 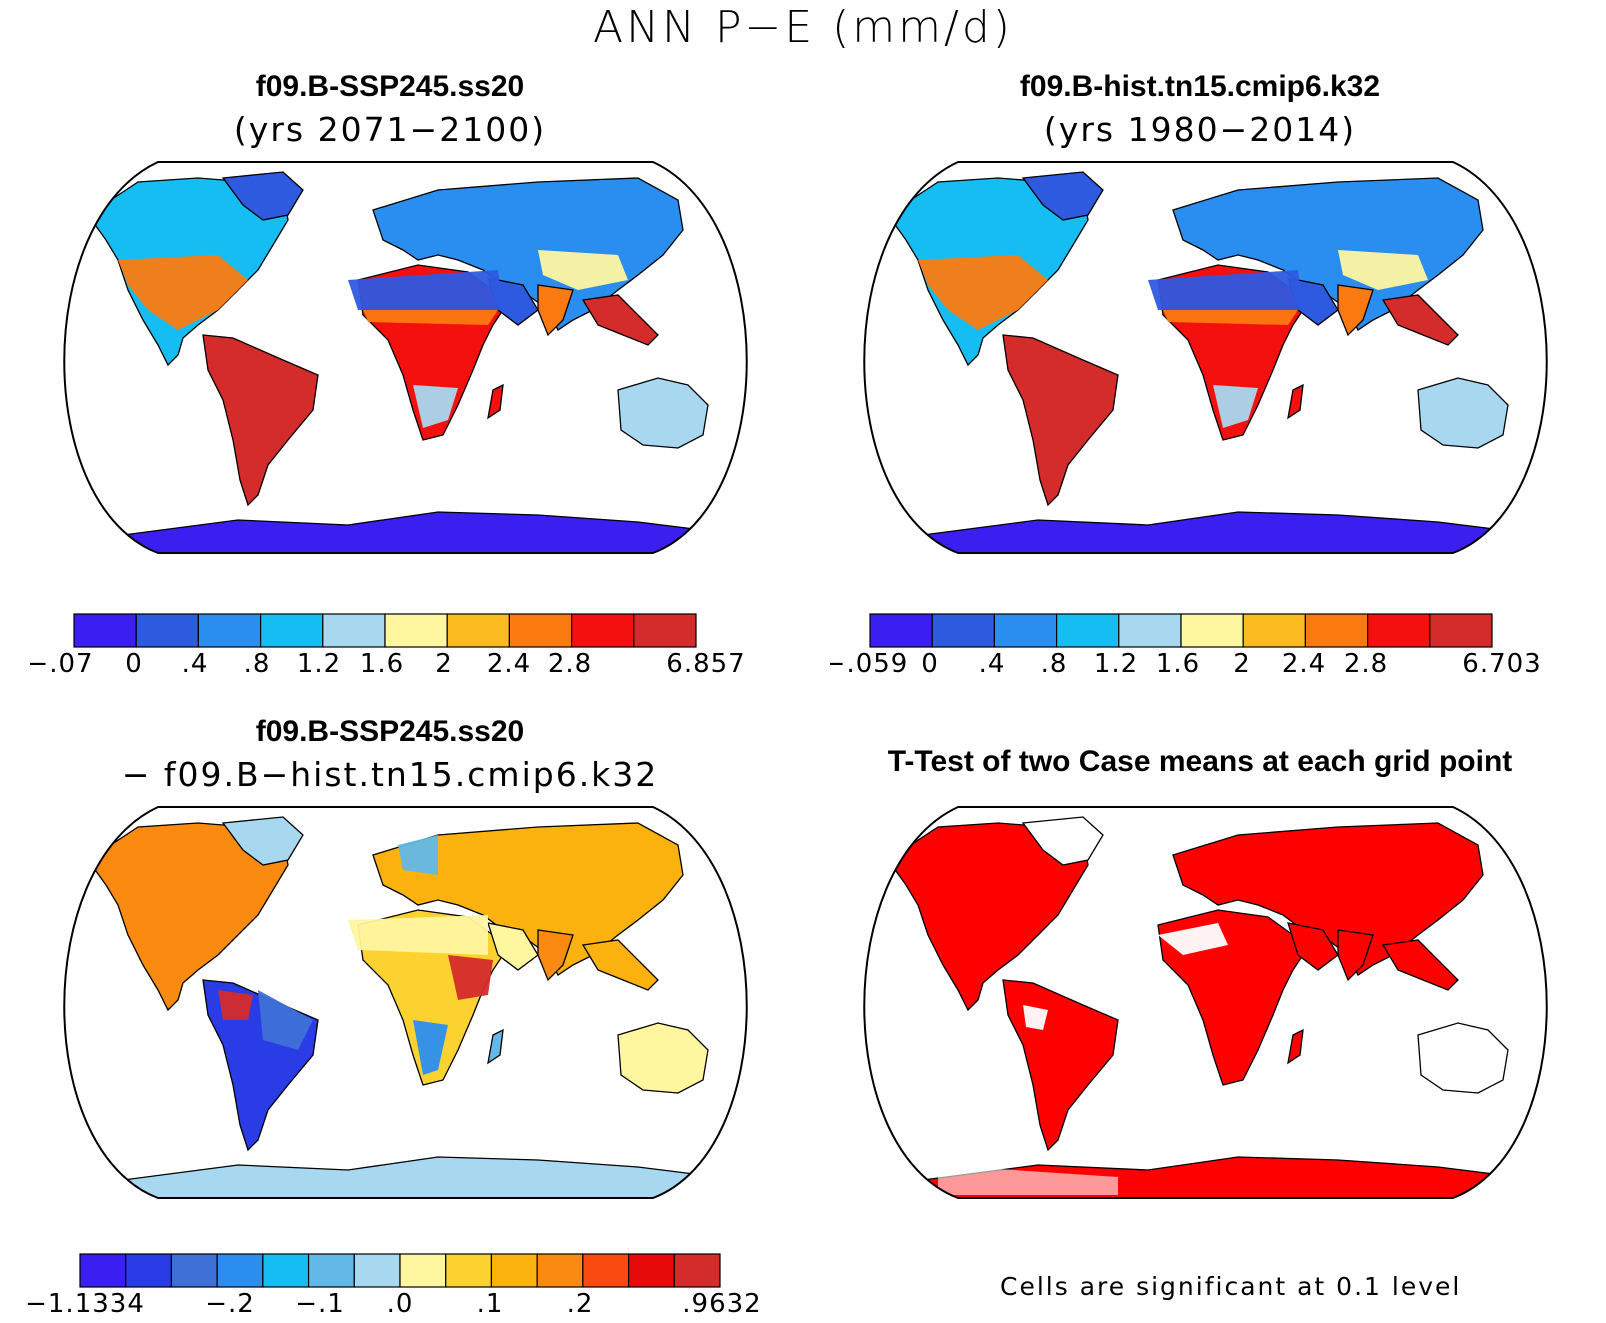 I want to click on figure-title: ANN P−E (mm/d), so click(x=803, y=27).